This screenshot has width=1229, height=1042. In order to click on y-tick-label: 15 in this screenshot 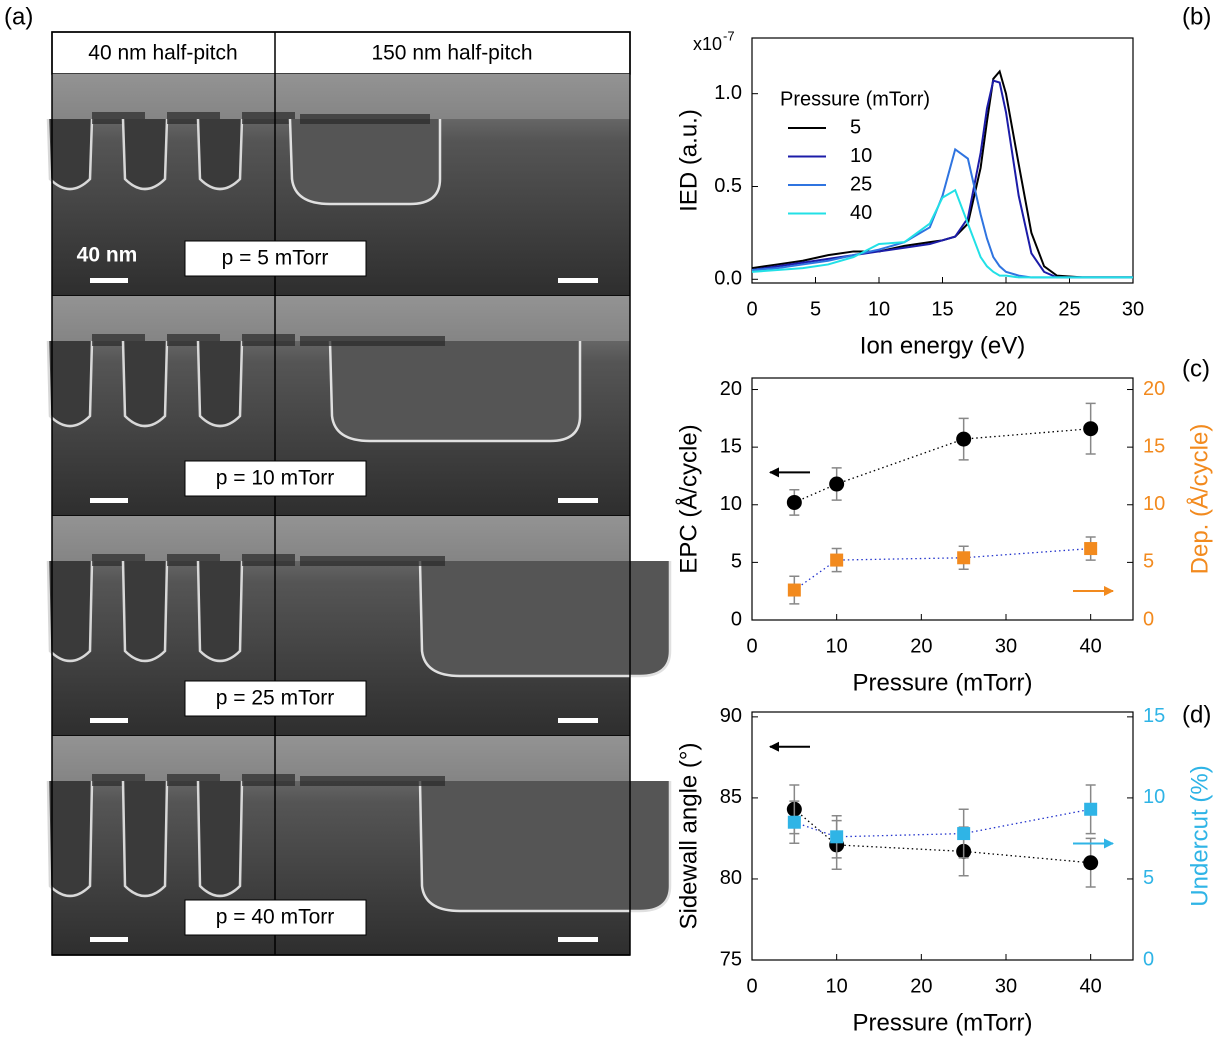, I will do `click(731, 446)`.